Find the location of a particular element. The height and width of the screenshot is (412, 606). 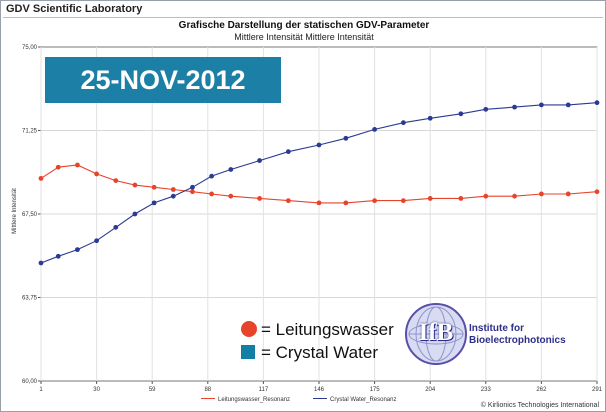

ifb-logo-text: IfB is located at coordinates (436, 332).